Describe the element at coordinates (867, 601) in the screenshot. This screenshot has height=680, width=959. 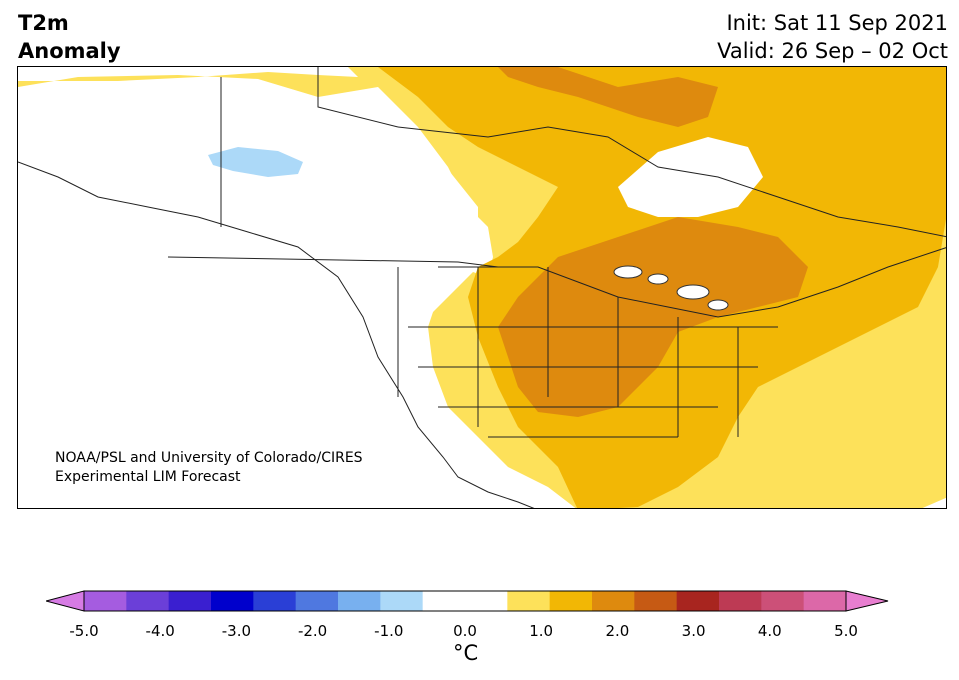
I see `colorbar-high-extension` at that location.